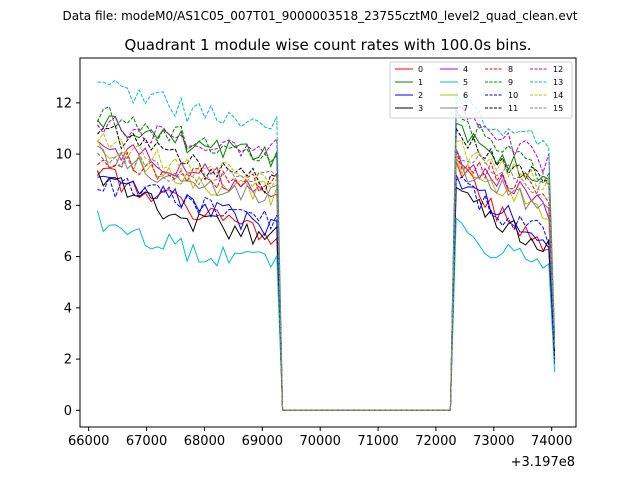 This screenshot has width=640, height=480. What do you see at coordinates (435, 441) in the screenshot?
I see `x-tick-label: 72000` at bounding box center [435, 441].